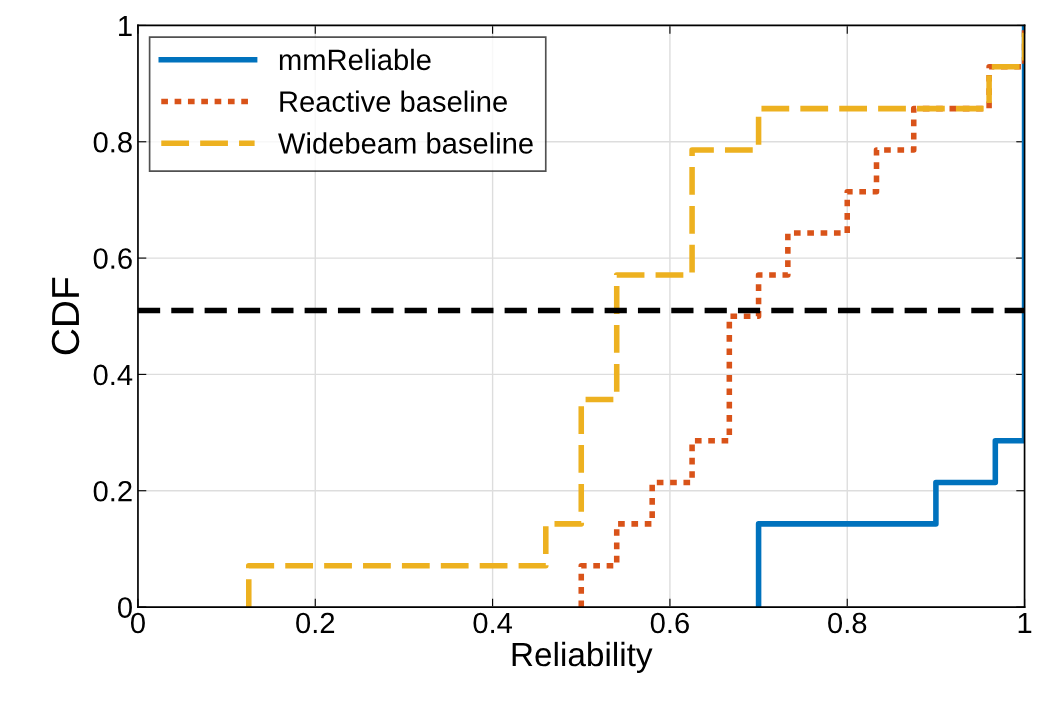 This screenshot has height=727, width=1053. What do you see at coordinates (1025, 623) in the screenshot?
I see `x-tick-label: 1` at bounding box center [1025, 623].